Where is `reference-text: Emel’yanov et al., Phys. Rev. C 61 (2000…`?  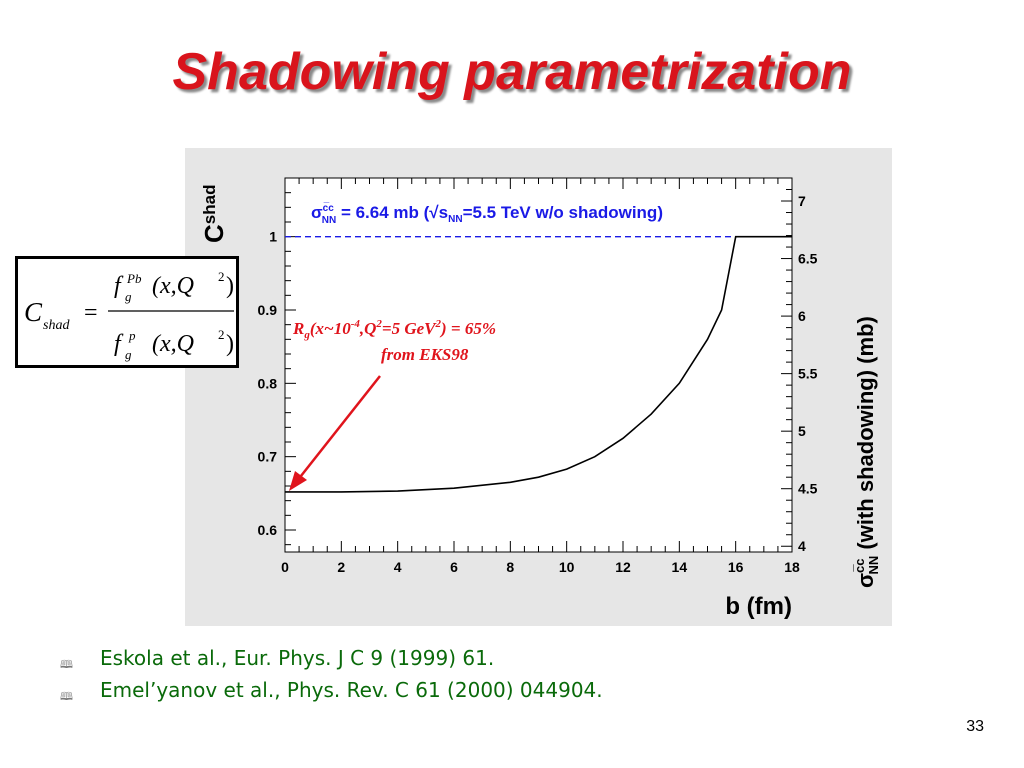 reference-text: Emel’yanov et al., Phys. Rev. C 61 (2000… is located at coordinates (351, 690).